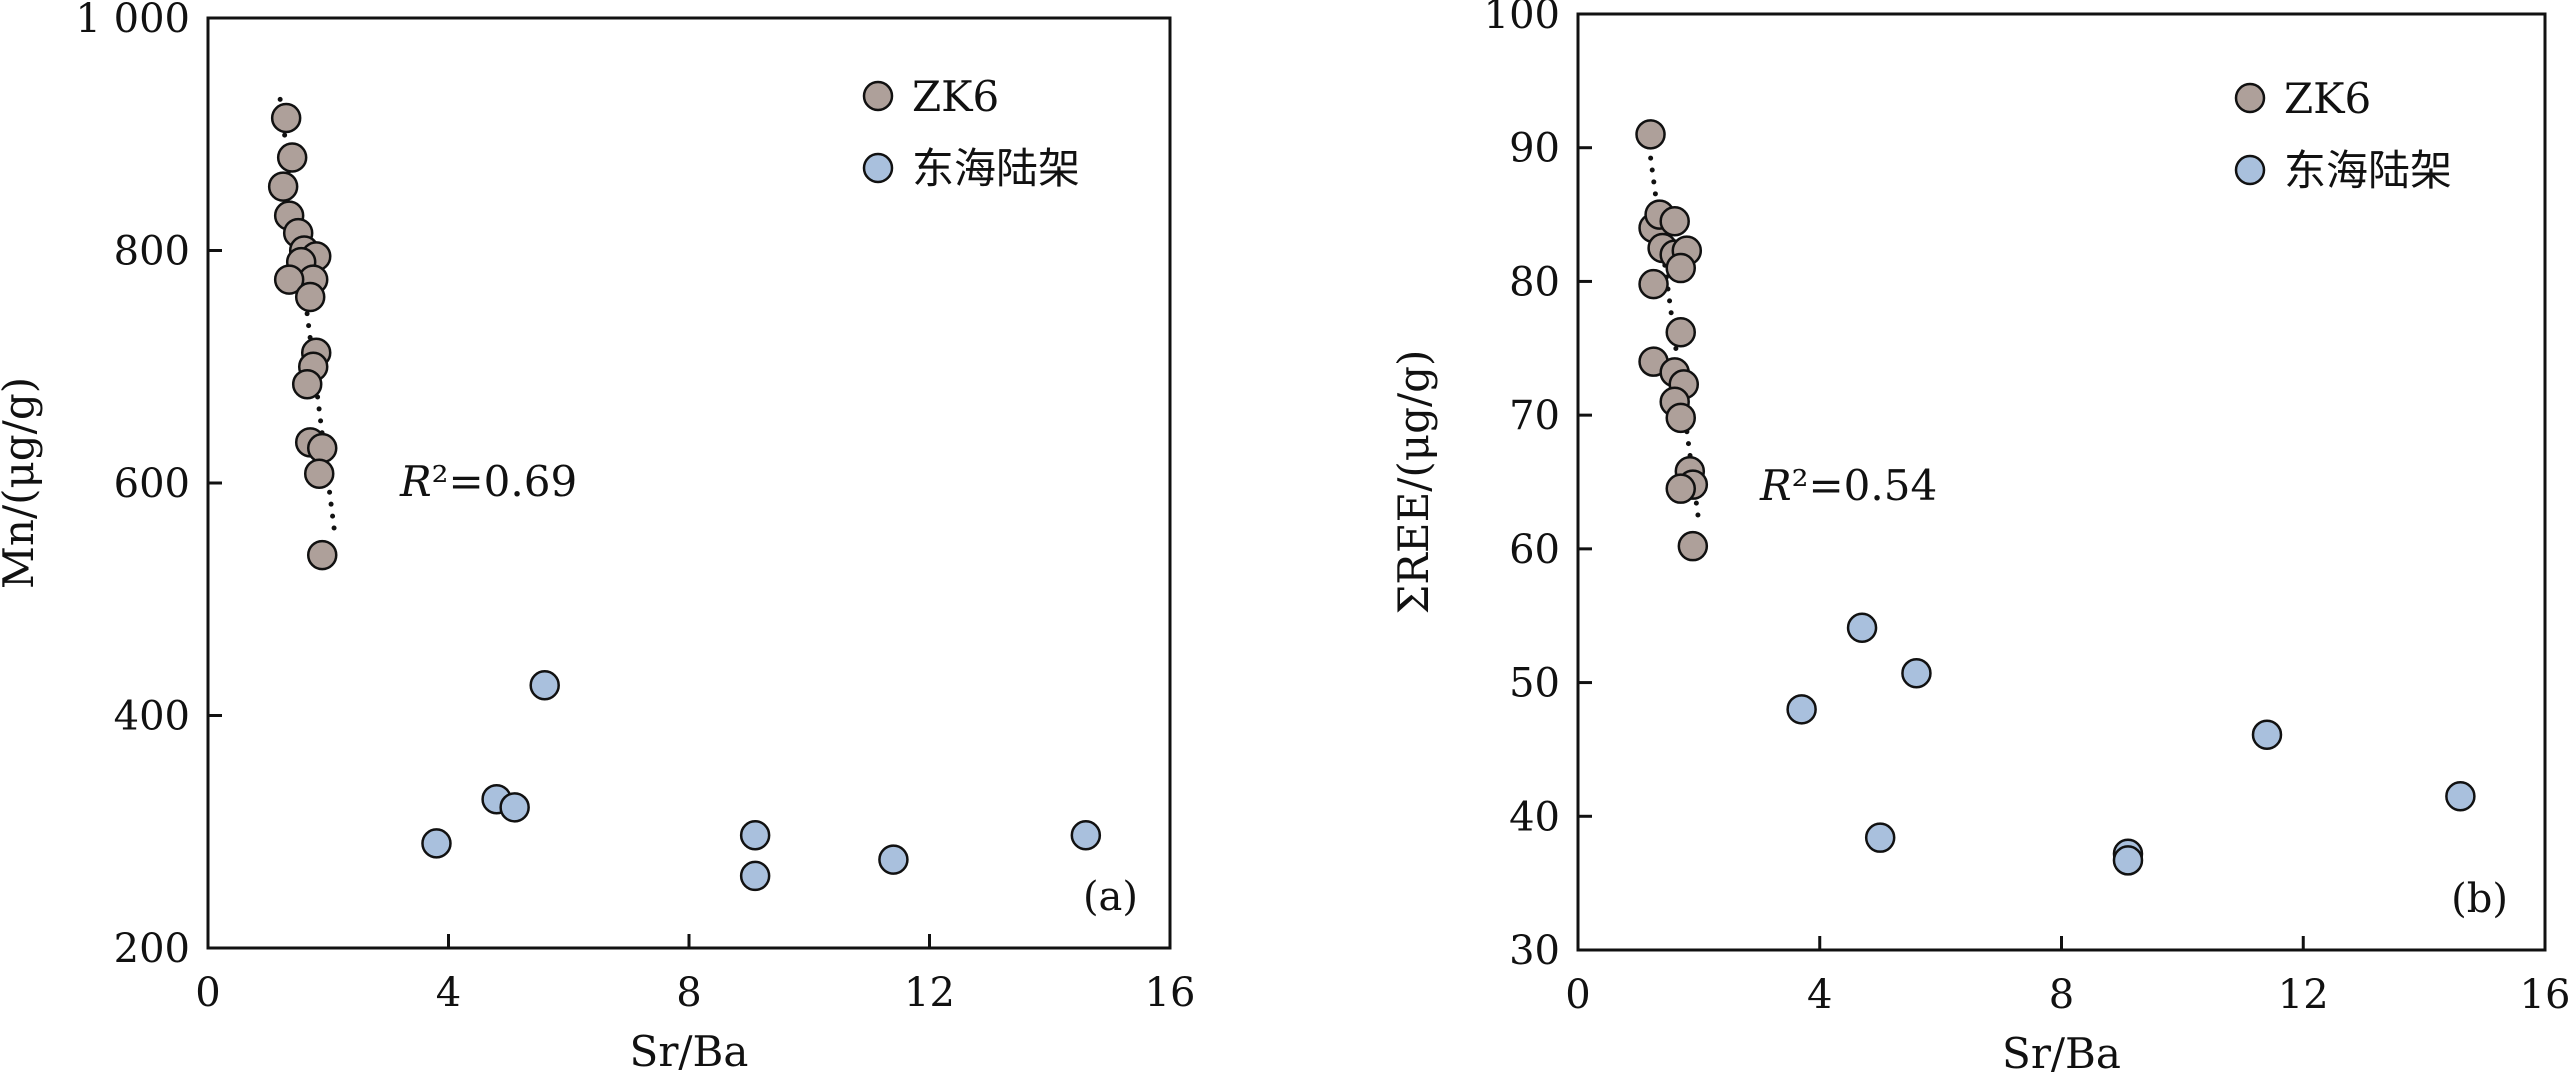  What do you see at coordinates (1534, 684) in the screenshot?
I see `y-tick-label: 50` at bounding box center [1534, 684].